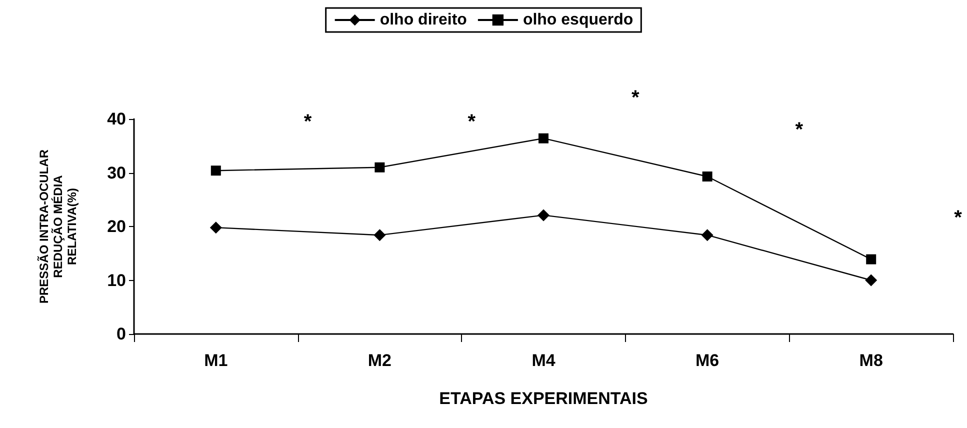 The width and height of the screenshot is (967, 428). I want to click on x-axis-title: ETAPAS EXPERIMENTAIS, so click(543, 398).